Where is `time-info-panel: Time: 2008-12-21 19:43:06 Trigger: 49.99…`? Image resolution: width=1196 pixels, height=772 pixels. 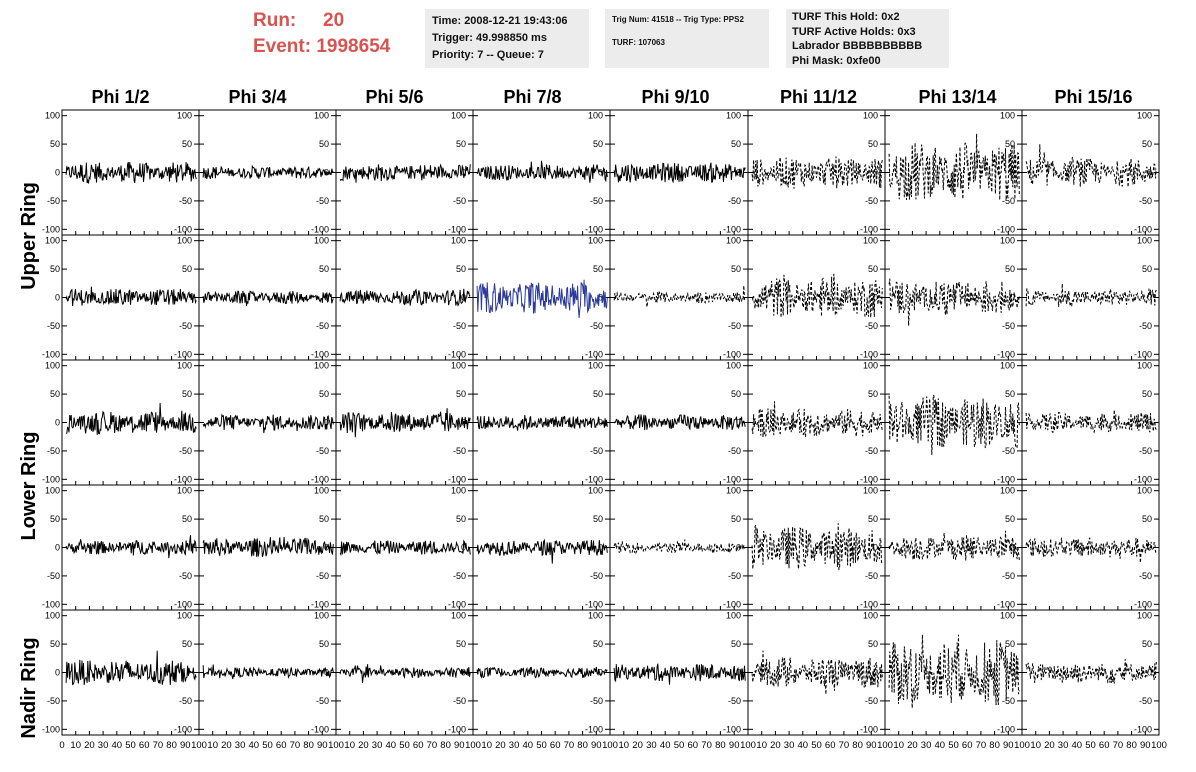 time-info-panel: Time: 2008-12-21 19:43:06 Trigger: 49.99… is located at coordinates (507, 38).